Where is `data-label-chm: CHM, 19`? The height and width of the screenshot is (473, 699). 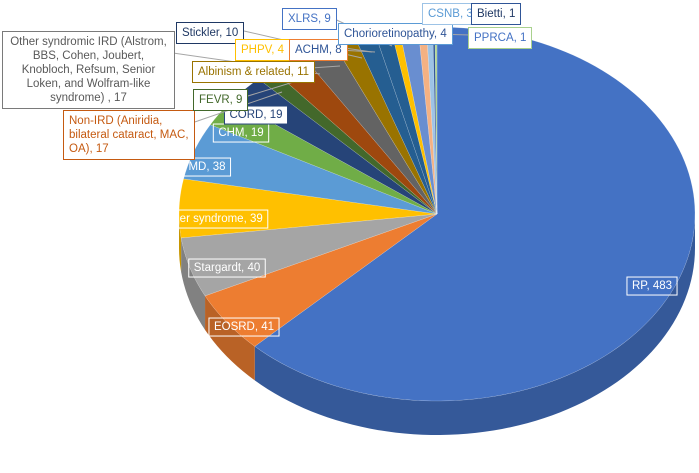
data-label-chm: CHM, 19 is located at coordinates (240, 133).